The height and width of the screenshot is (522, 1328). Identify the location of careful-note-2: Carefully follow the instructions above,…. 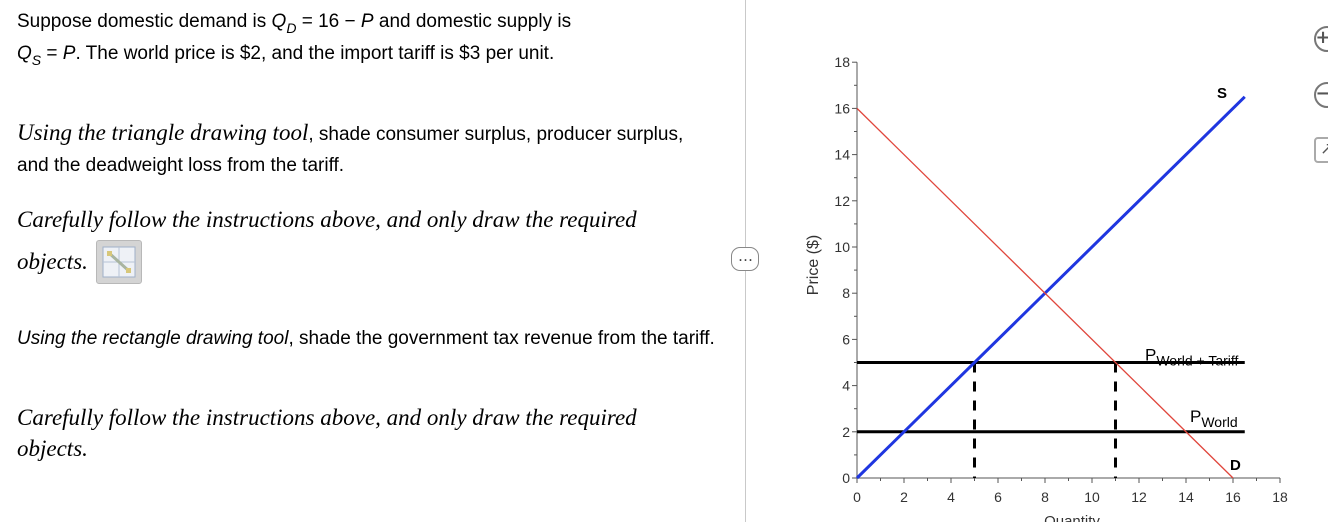
(327, 433).